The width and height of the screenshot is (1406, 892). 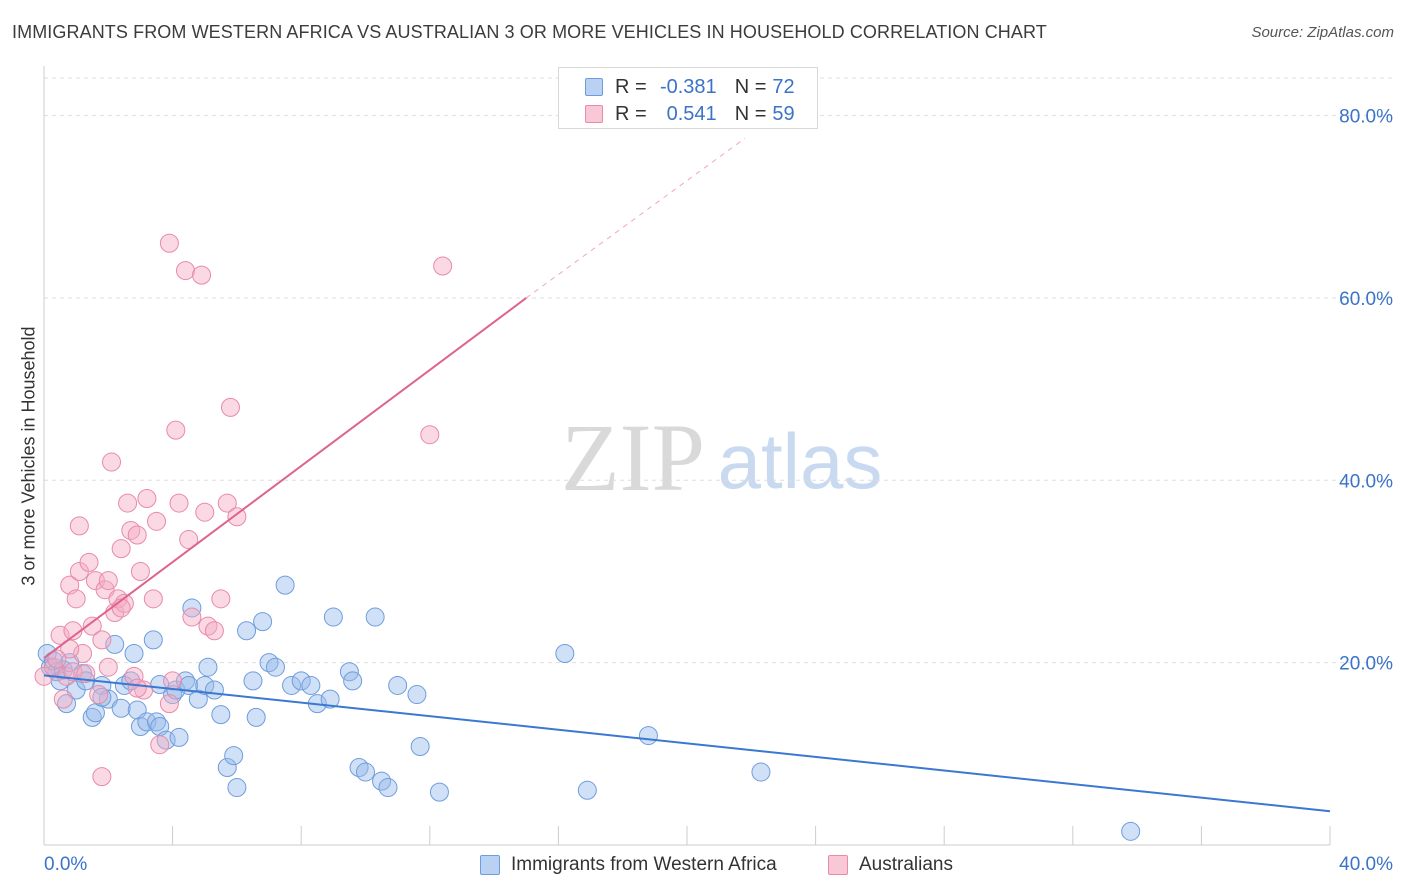 I want to click on trend-line-western-africa, so click(x=687, y=743).